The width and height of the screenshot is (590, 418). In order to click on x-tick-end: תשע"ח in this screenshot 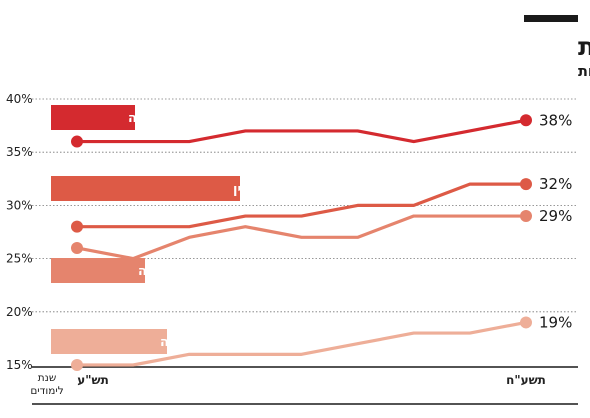, I will do `click(526, 380)`.